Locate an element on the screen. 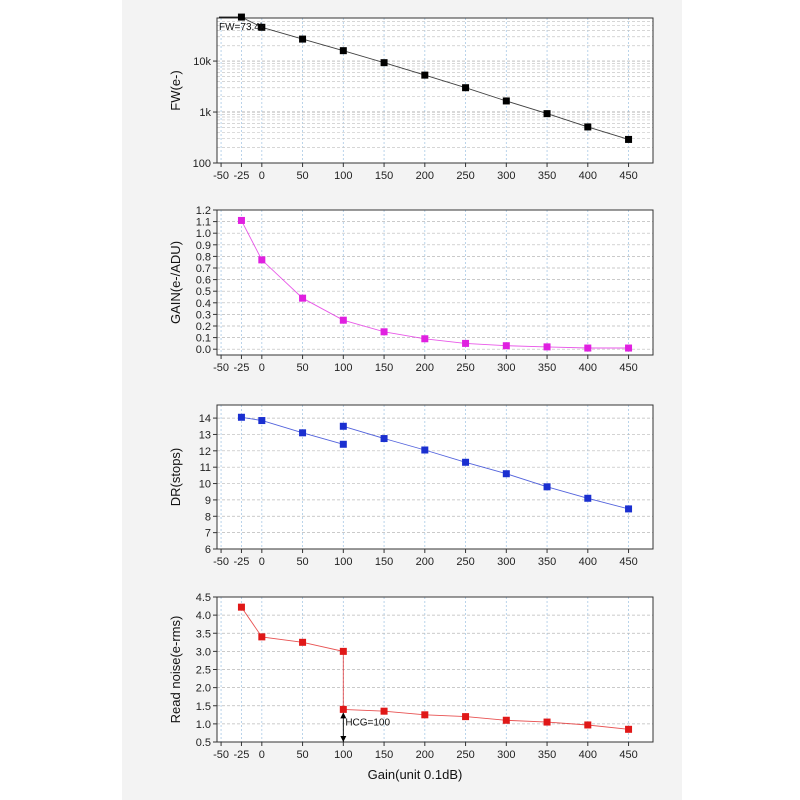 This screenshot has width=800, height=800. y-axis-label: DR(stops) is located at coordinates (175, 477).